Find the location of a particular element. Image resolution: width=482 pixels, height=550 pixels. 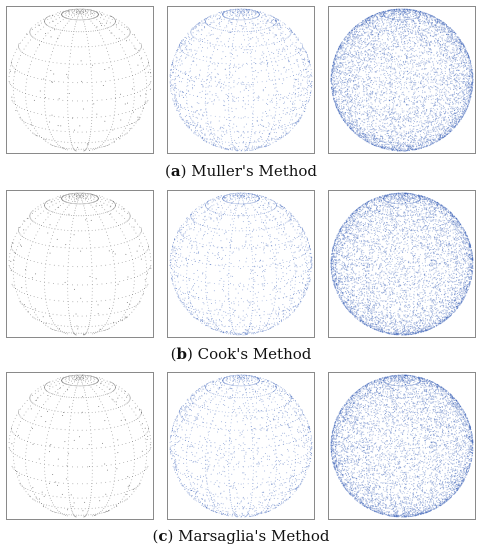

caption-b: (b) Cook's Method is located at coordinates (241, 354).